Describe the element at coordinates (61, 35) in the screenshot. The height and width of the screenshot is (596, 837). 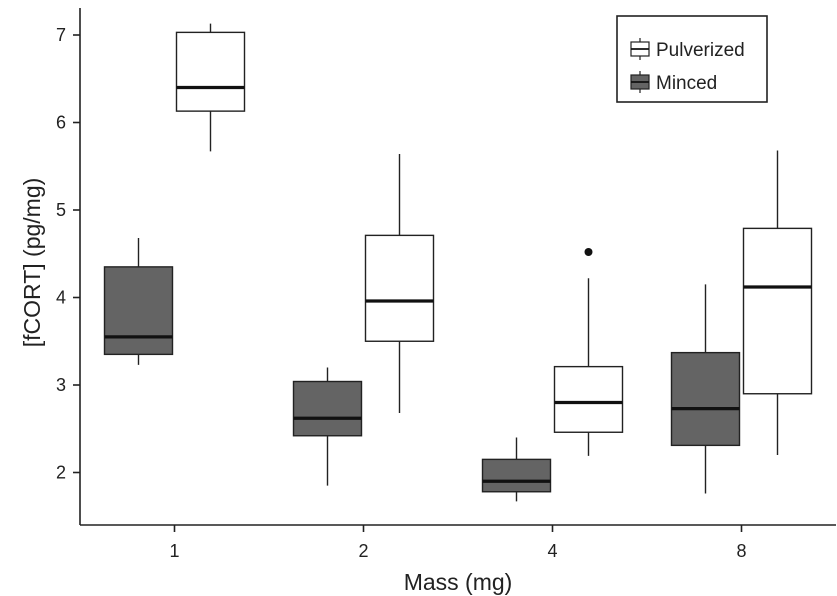
I see `y-tick-label: 7` at that location.